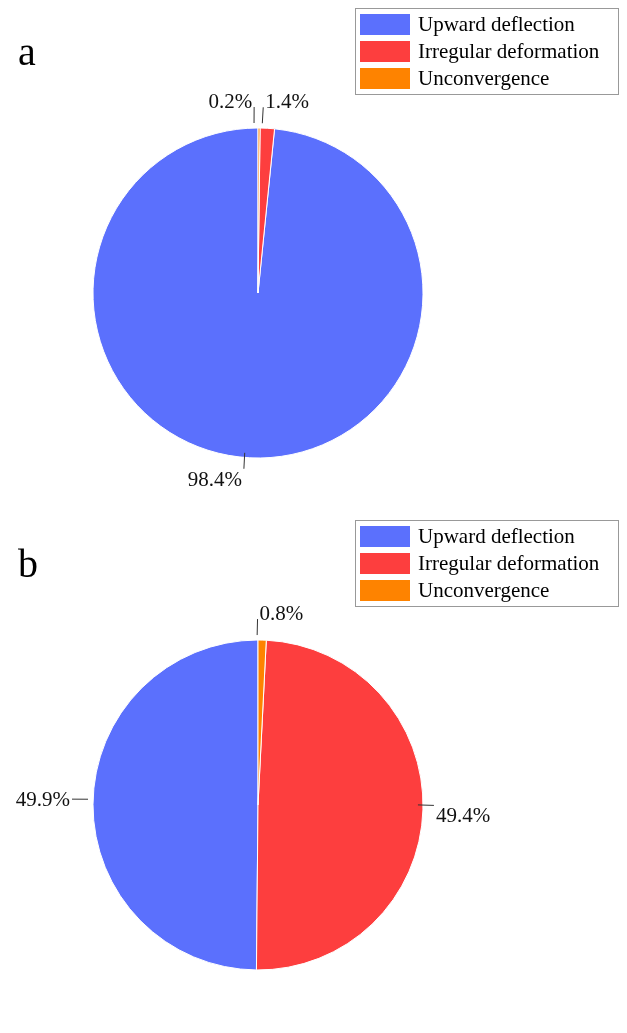  What do you see at coordinates (42, 799) in the screenshot?
I see `data-label: 49.9%` at bounding box center [42, 799].